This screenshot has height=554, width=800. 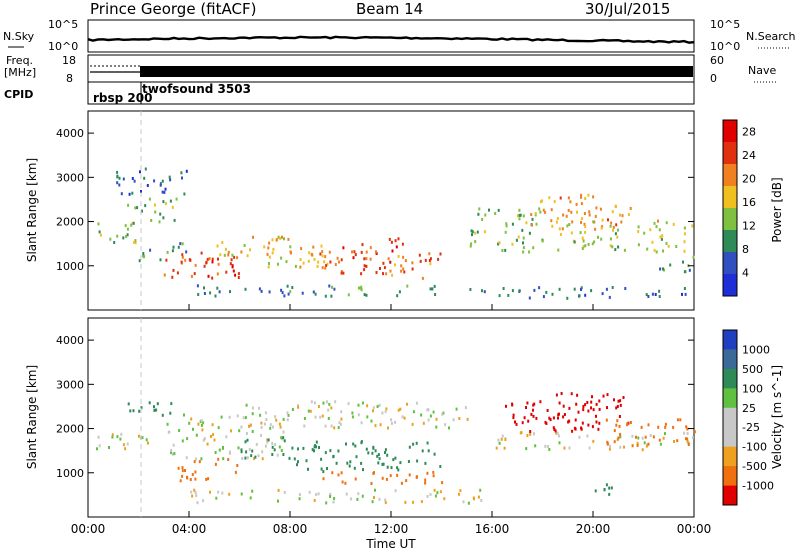 What do you see at coordinates (730, 456) in the screenshot?
I see `velocity-colorbar-segment` at bounding box center [730, 456].